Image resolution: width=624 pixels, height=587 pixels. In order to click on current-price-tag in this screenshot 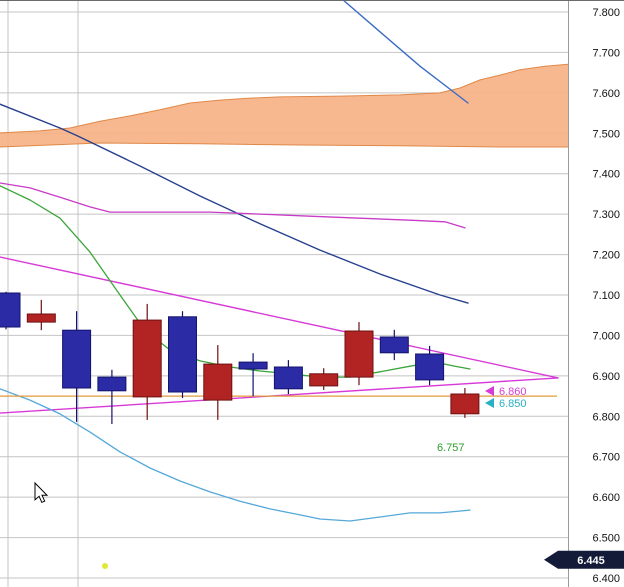, I will do `click(584, 559)`.